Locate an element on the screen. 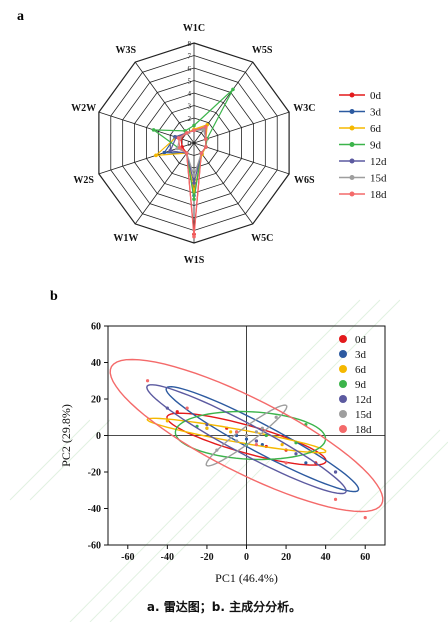  pca-legend-label: 12d is located at coordinates (363, 400).